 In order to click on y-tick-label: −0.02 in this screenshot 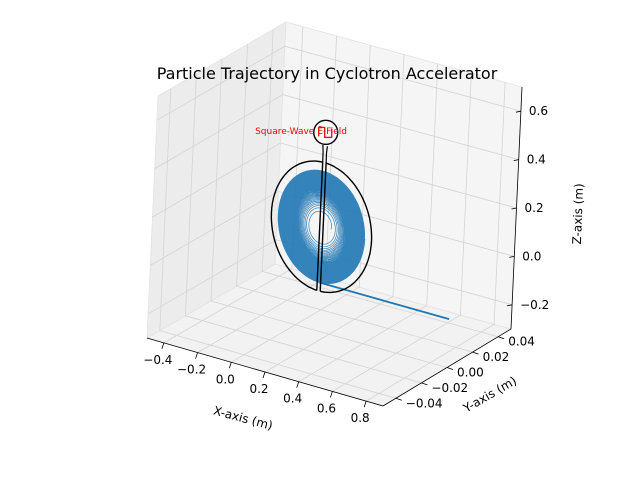, I will do `click(449, 388)`.